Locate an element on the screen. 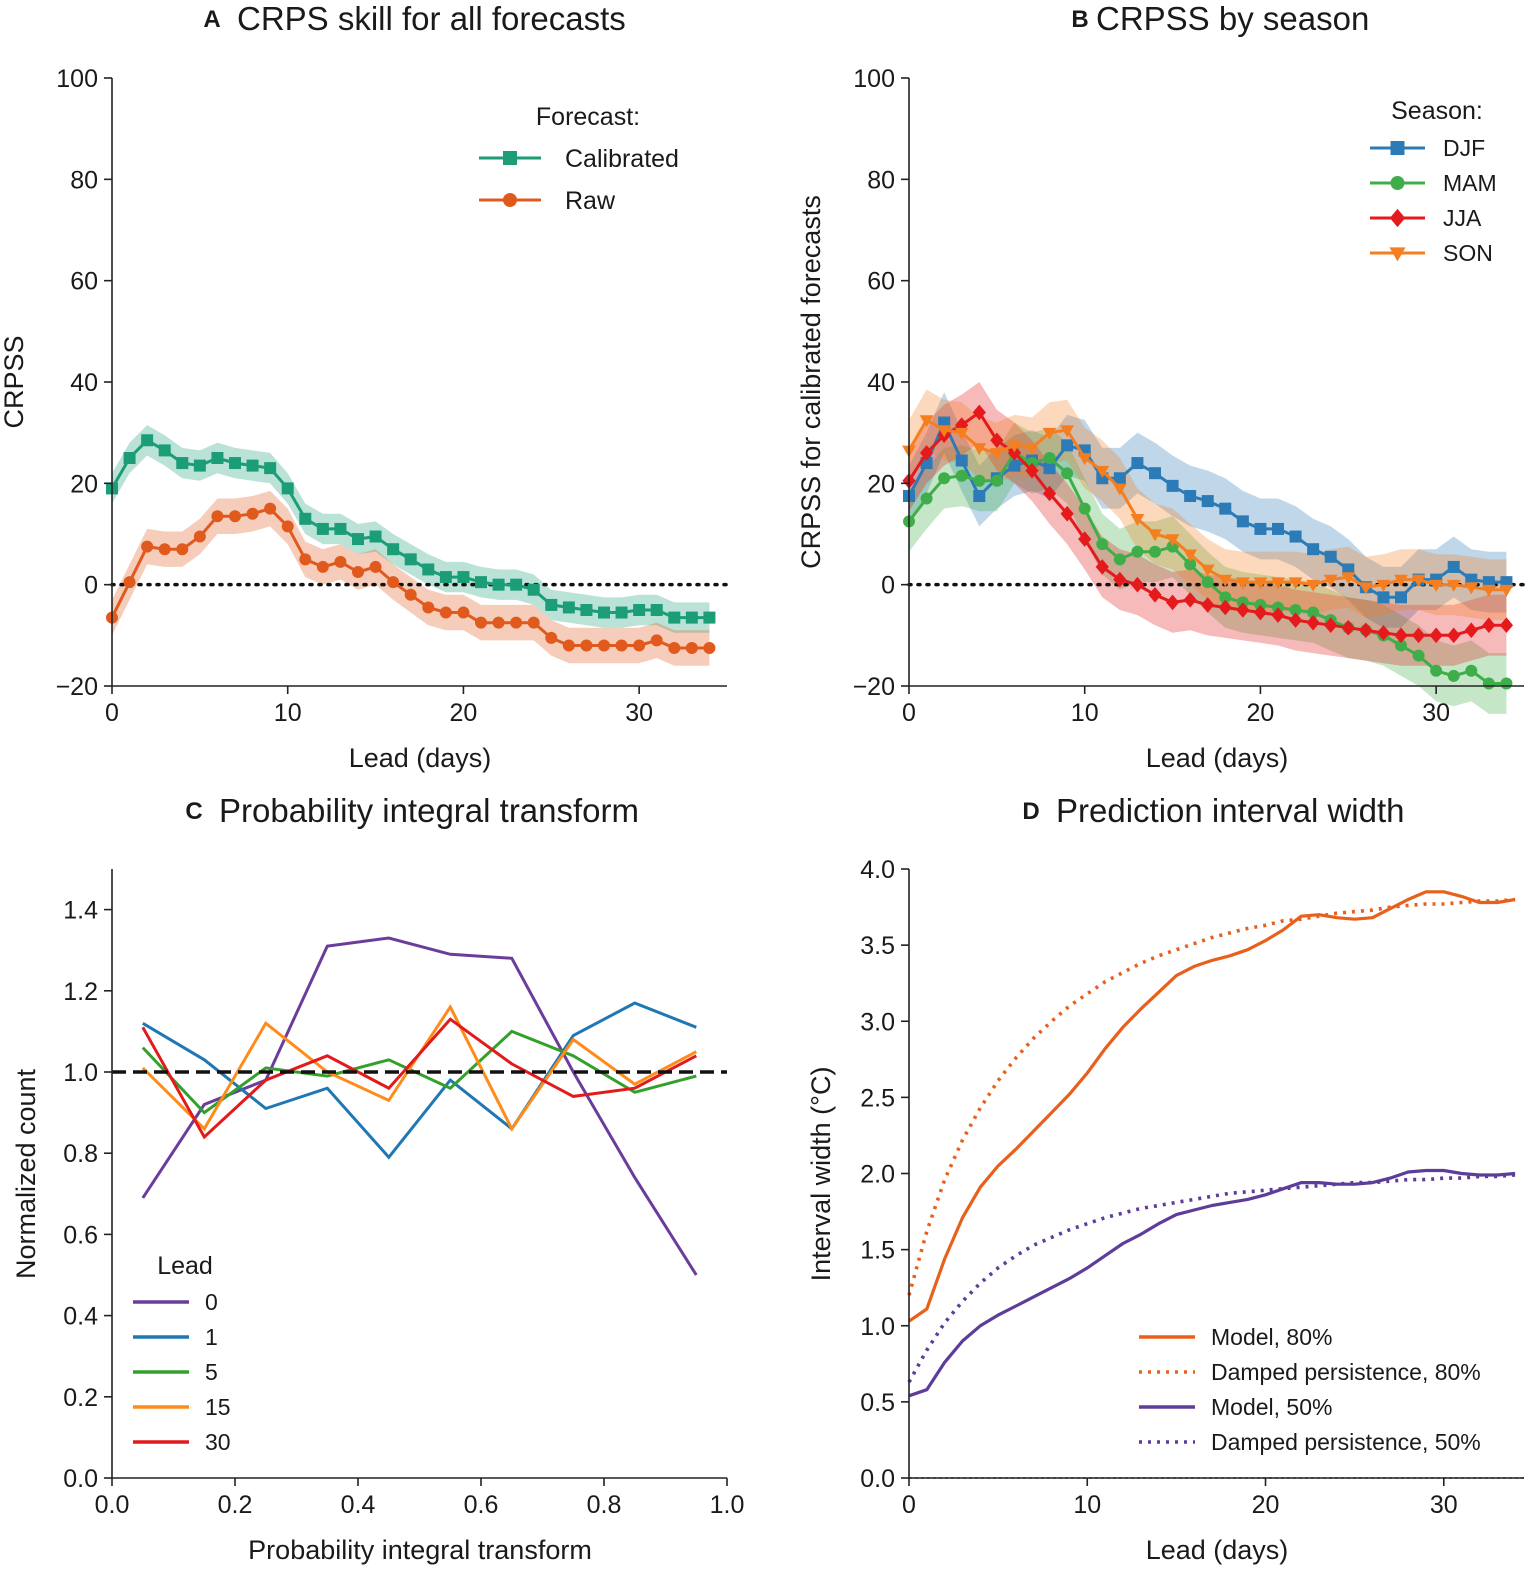 The image size is (1535, 1576). panel-a-y-tick-label: 0 is located at coordinates (91, 586).